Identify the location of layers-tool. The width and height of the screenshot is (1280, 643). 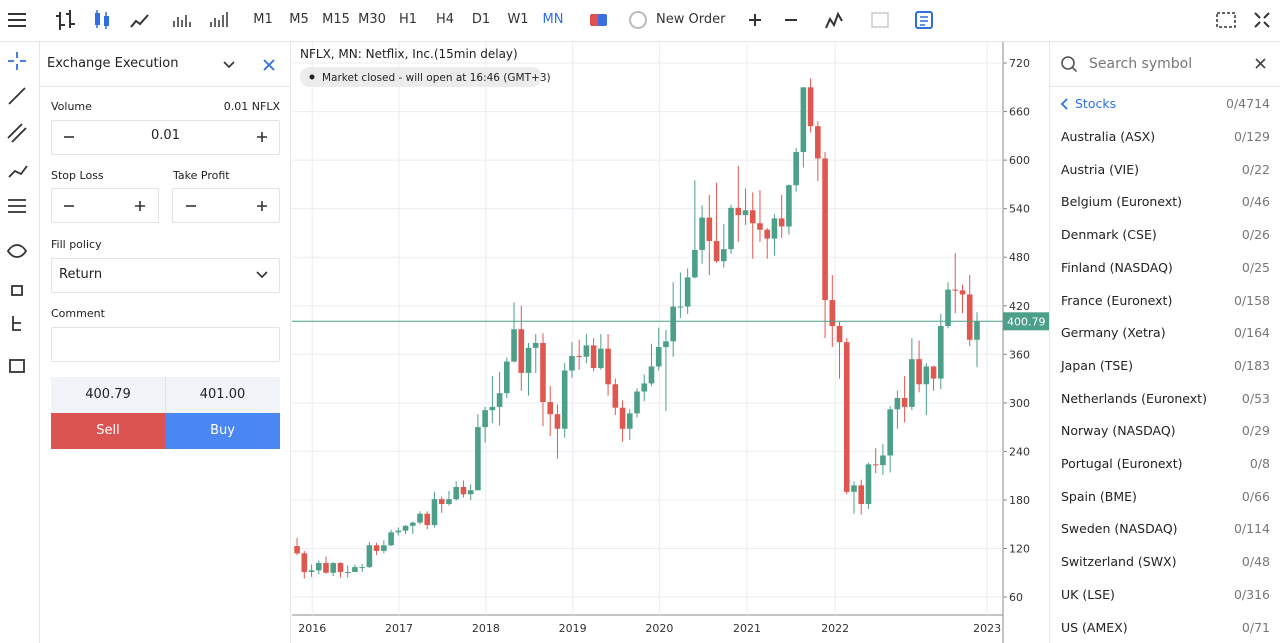
(17, 366).